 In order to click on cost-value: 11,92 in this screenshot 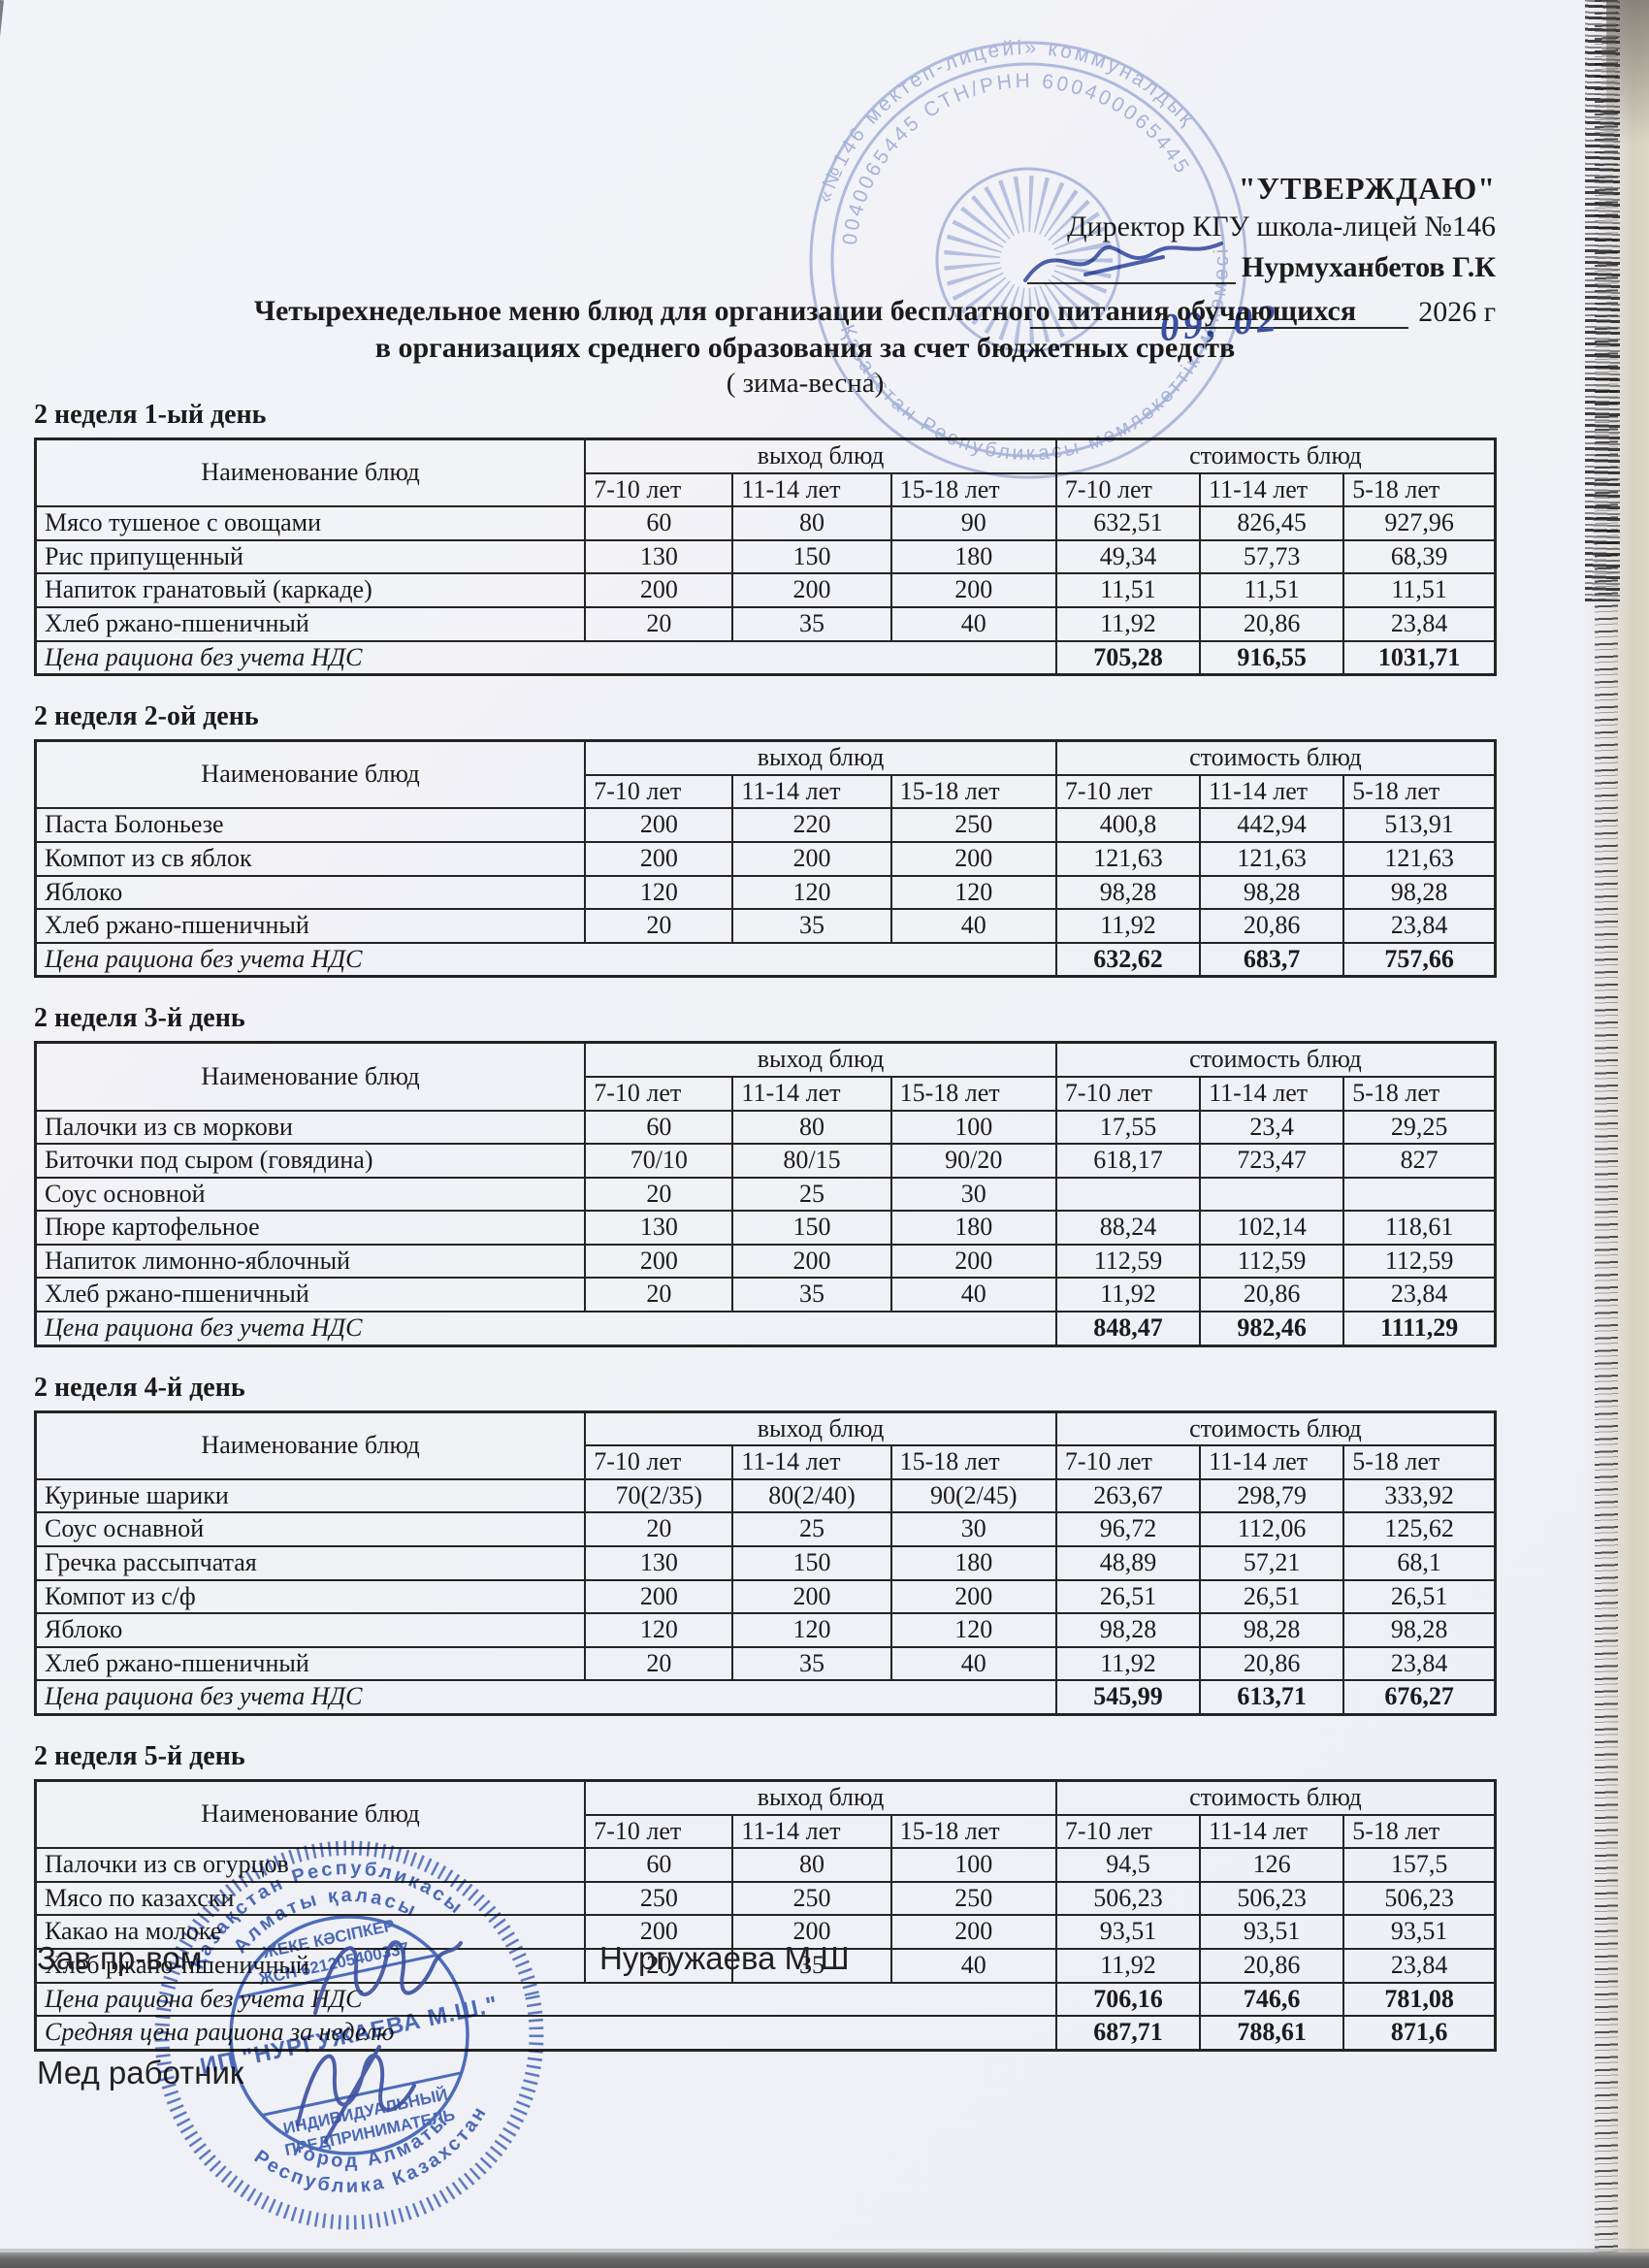, I will do `click(1128, 623)`.